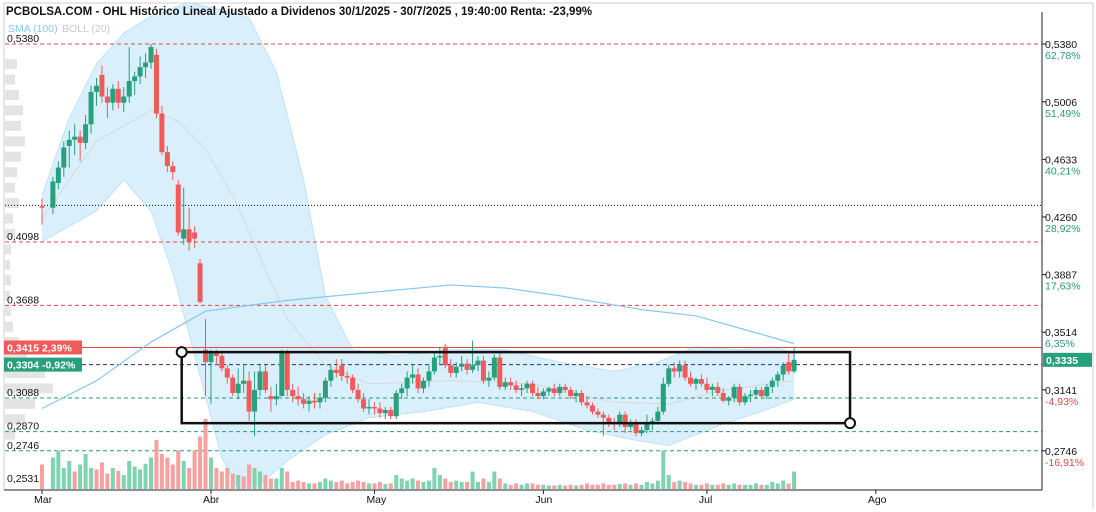 Image resolution: width=1096 pixels, height=512 pixels. I want to click on range-box-rect, so click(516, 387).